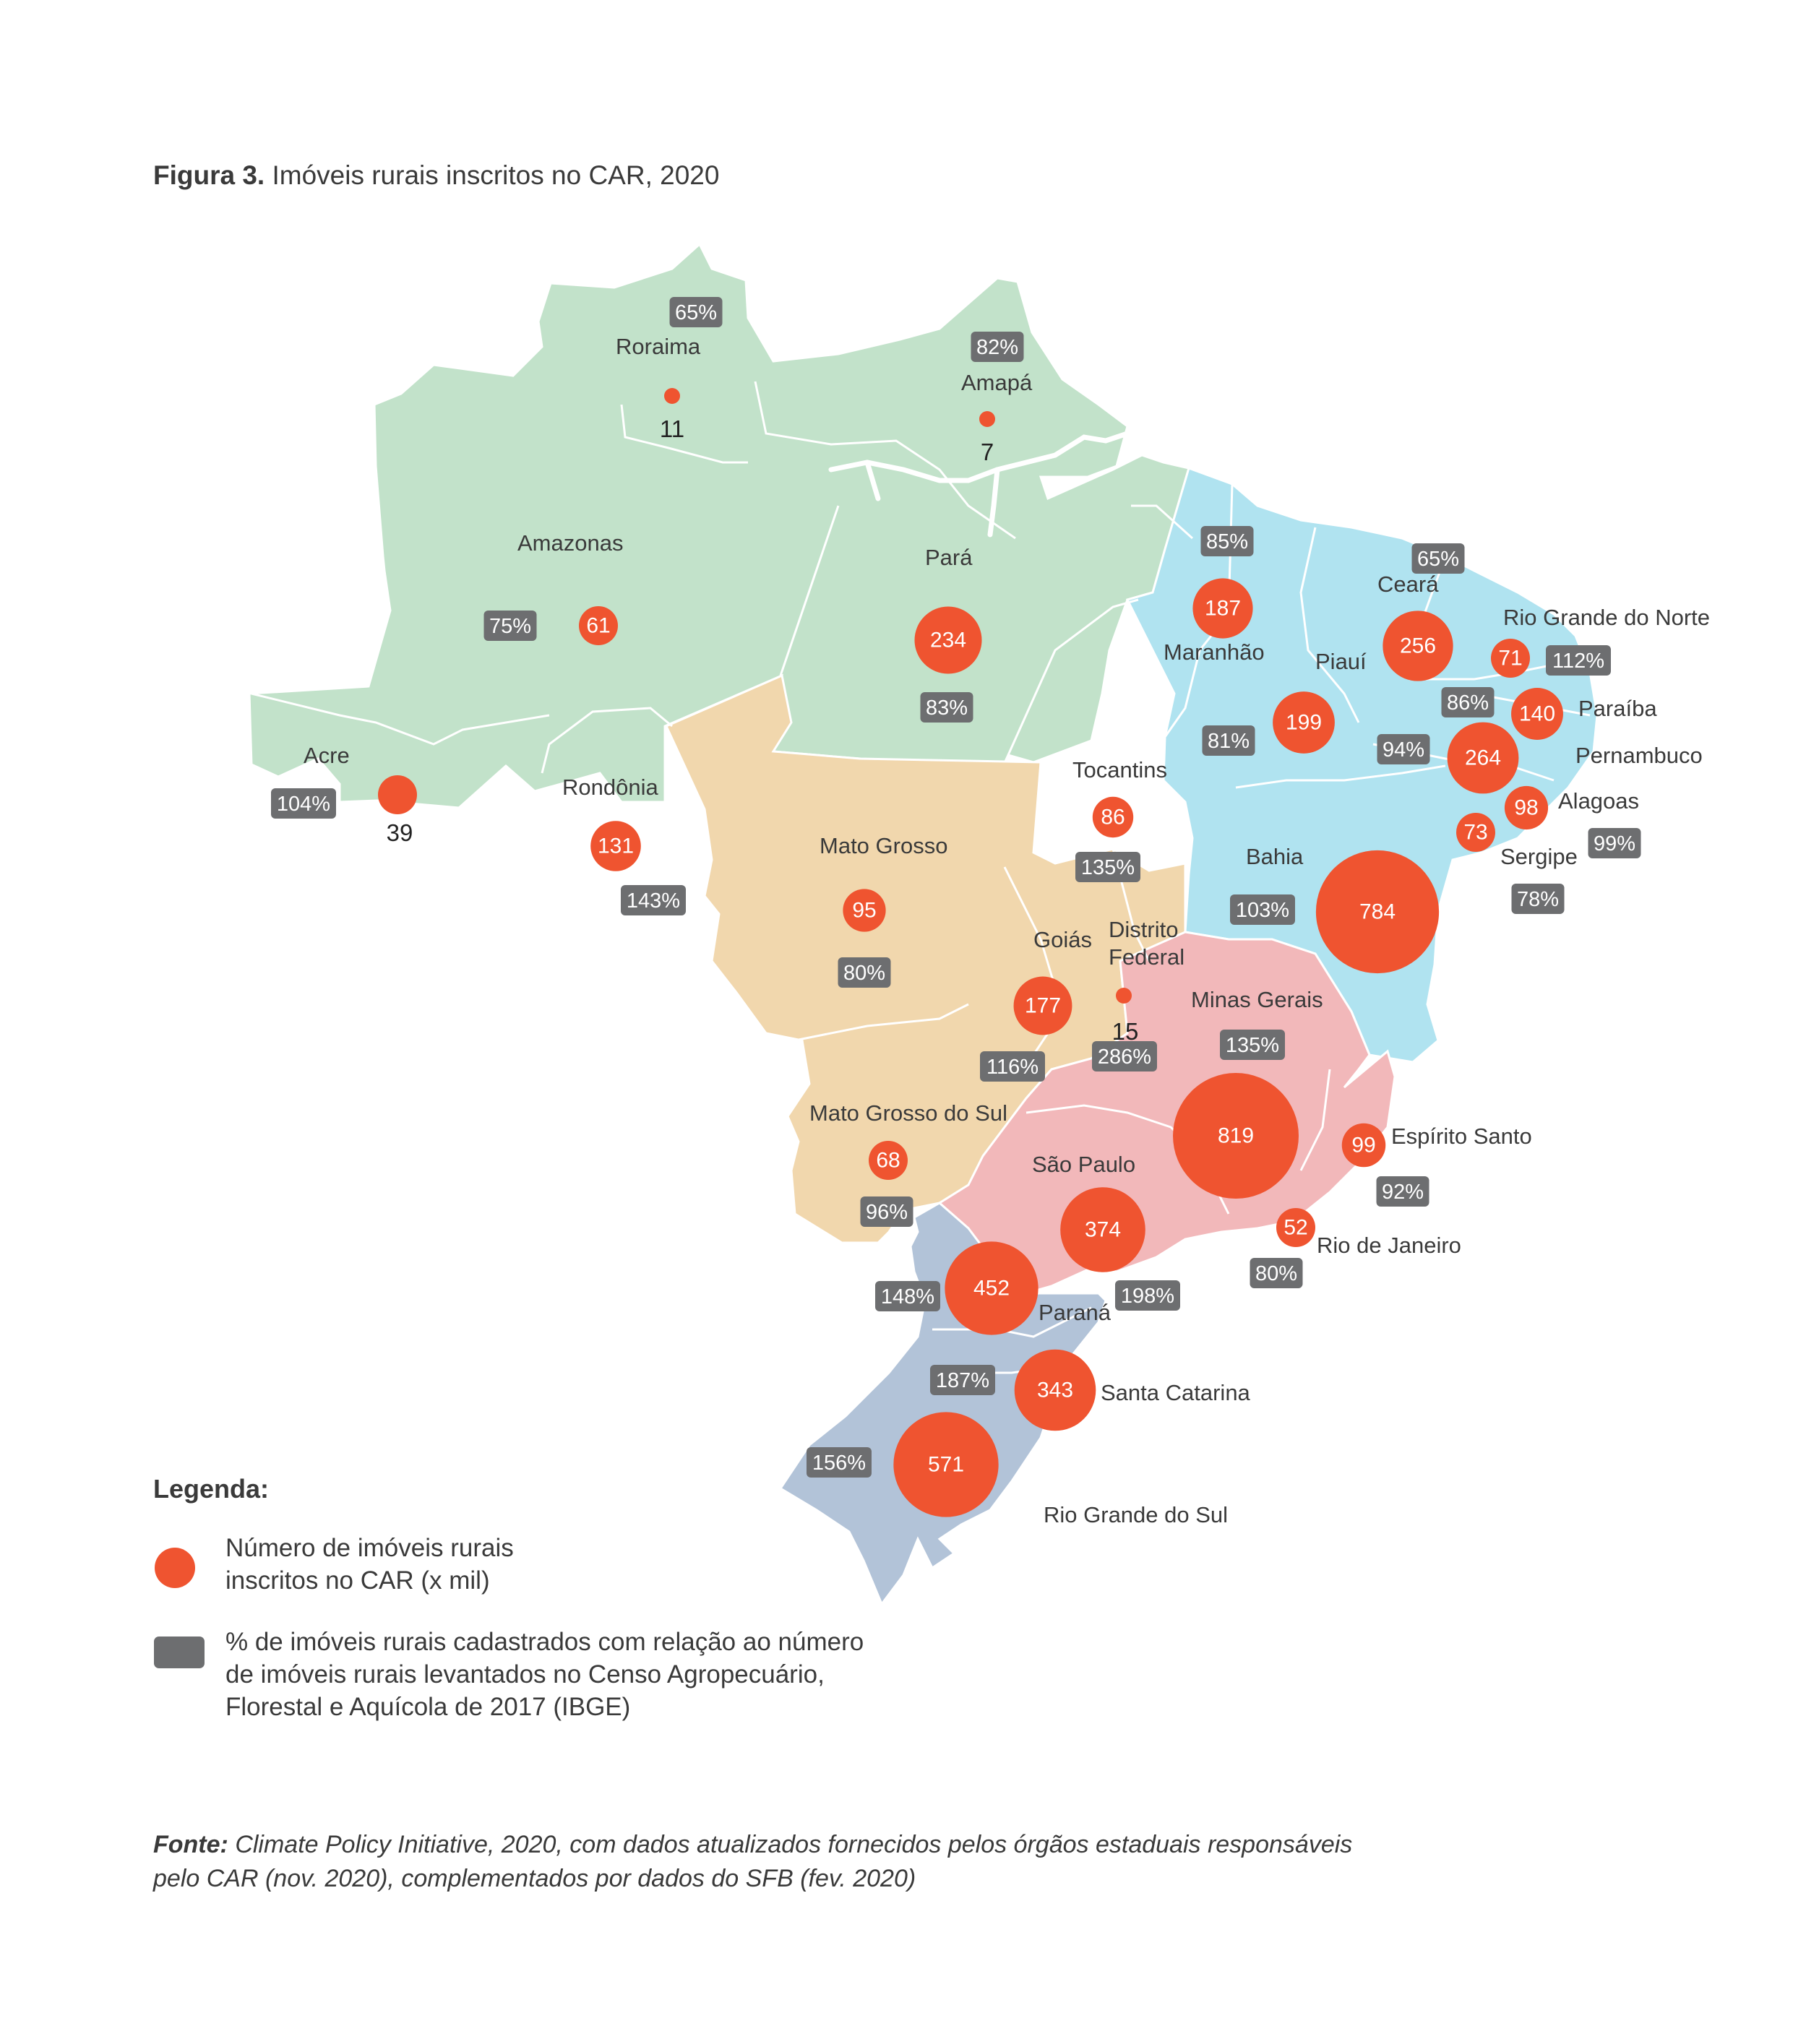 Image resolution: width=1793 pixels, height=2044 pixels. What do you see at coordinates (1403, 1192) in the screenshot?
I see `pct-value-espirito-santo: 92%` at bounding box center [1403, 1192].